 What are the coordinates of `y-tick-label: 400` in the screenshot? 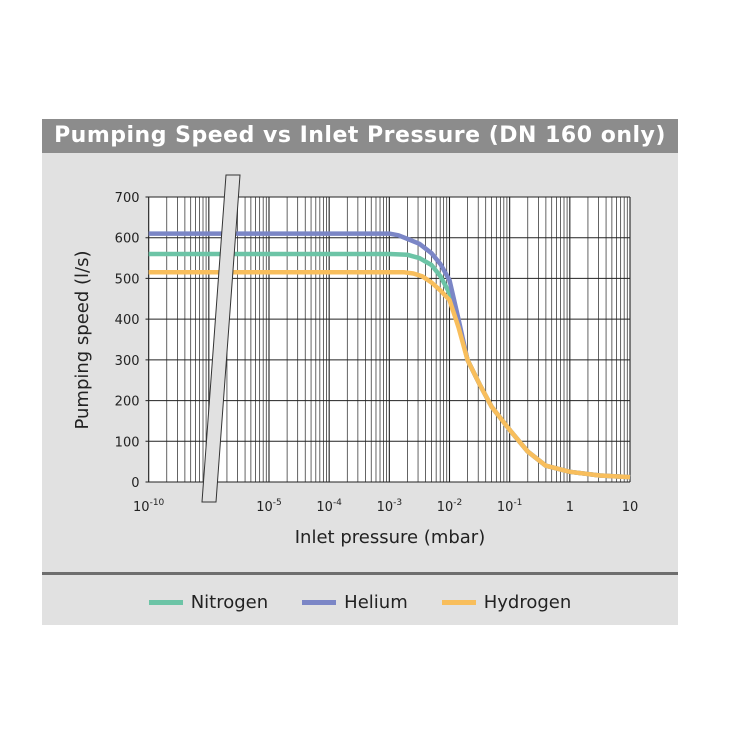 It's located at (127, 320).